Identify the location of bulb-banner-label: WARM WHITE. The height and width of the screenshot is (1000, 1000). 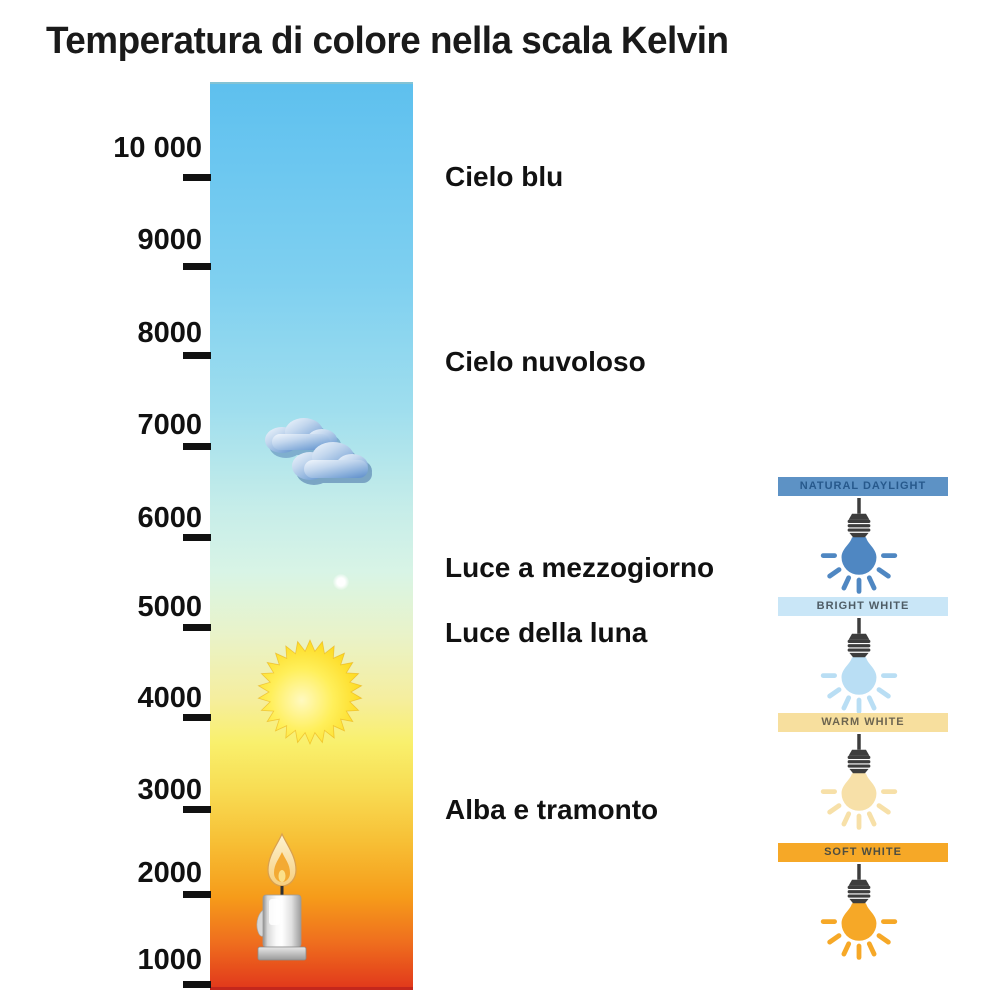
(863, 722).